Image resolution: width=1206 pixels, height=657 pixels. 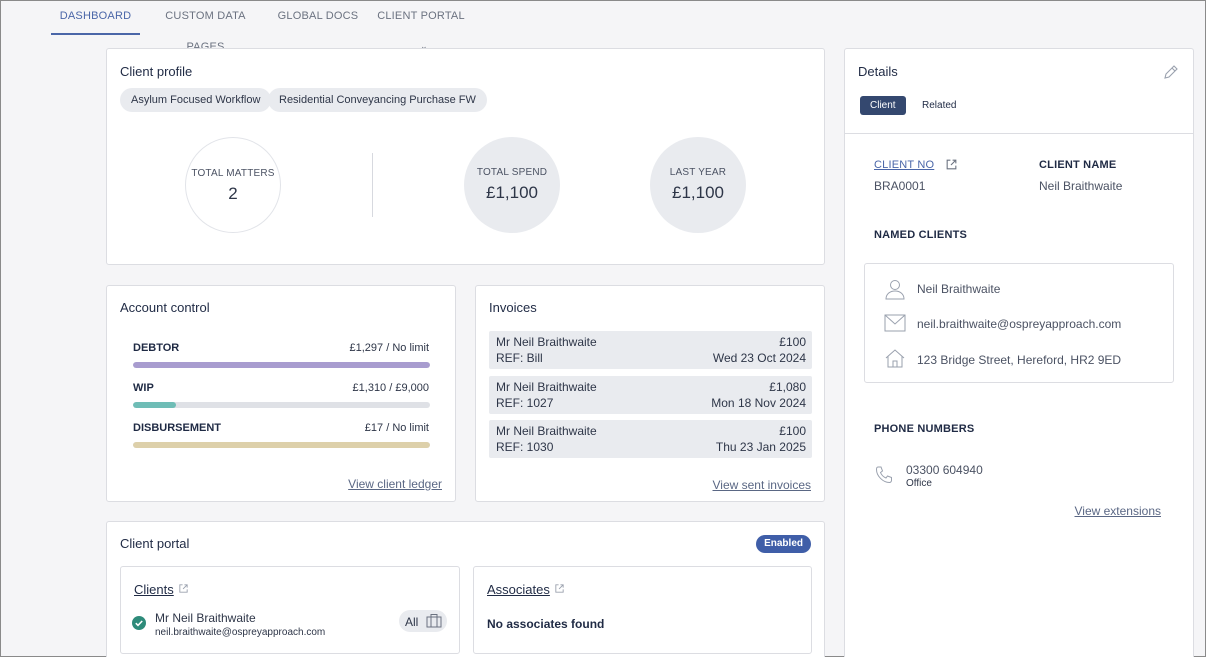 I want to click on client-no-link: CLIENT NO, so click(x=904, y=165).